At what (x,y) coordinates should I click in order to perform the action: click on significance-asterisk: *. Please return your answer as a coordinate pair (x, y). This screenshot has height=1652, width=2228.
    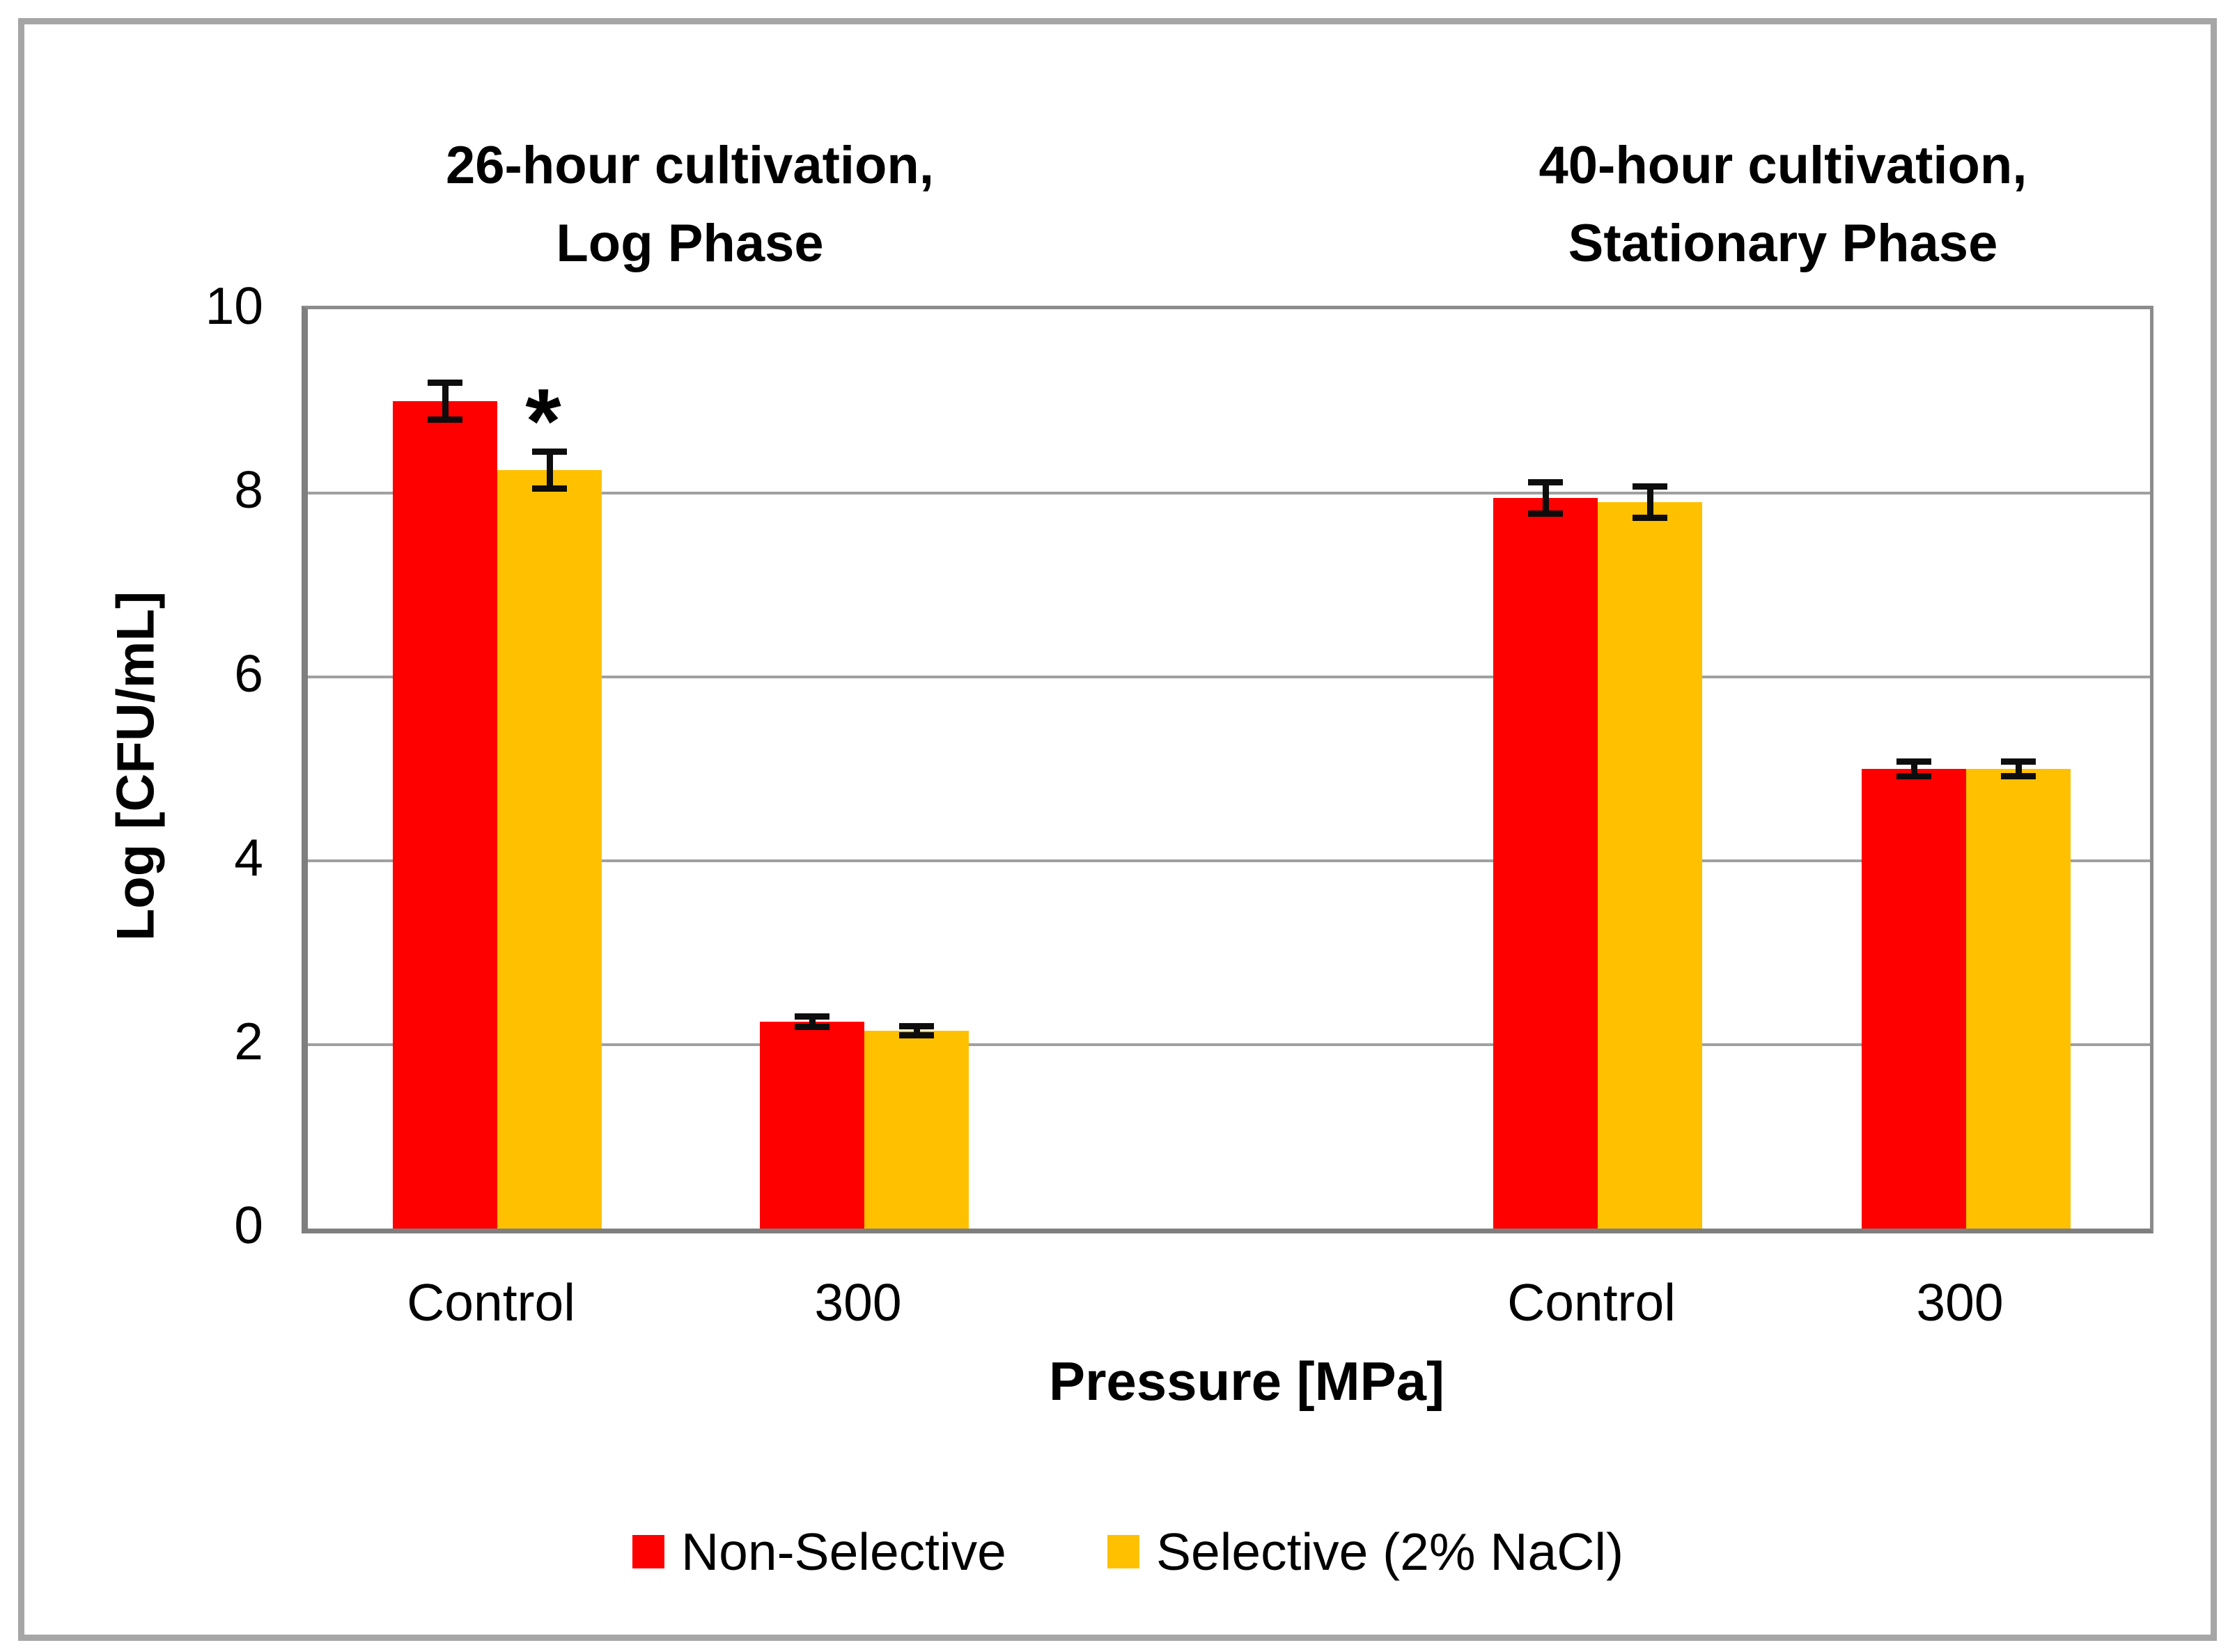
    Looking at the image, I should click on (543, 421).